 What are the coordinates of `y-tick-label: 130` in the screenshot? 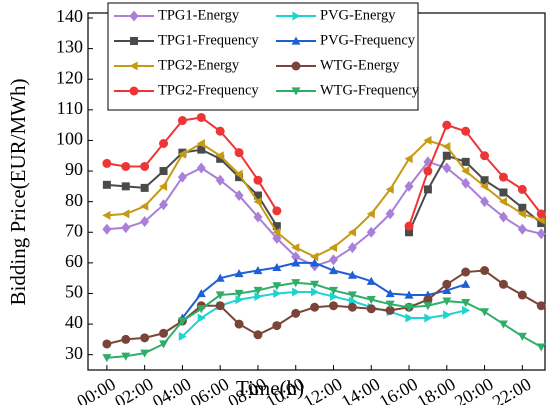 It's located at (69, 47).